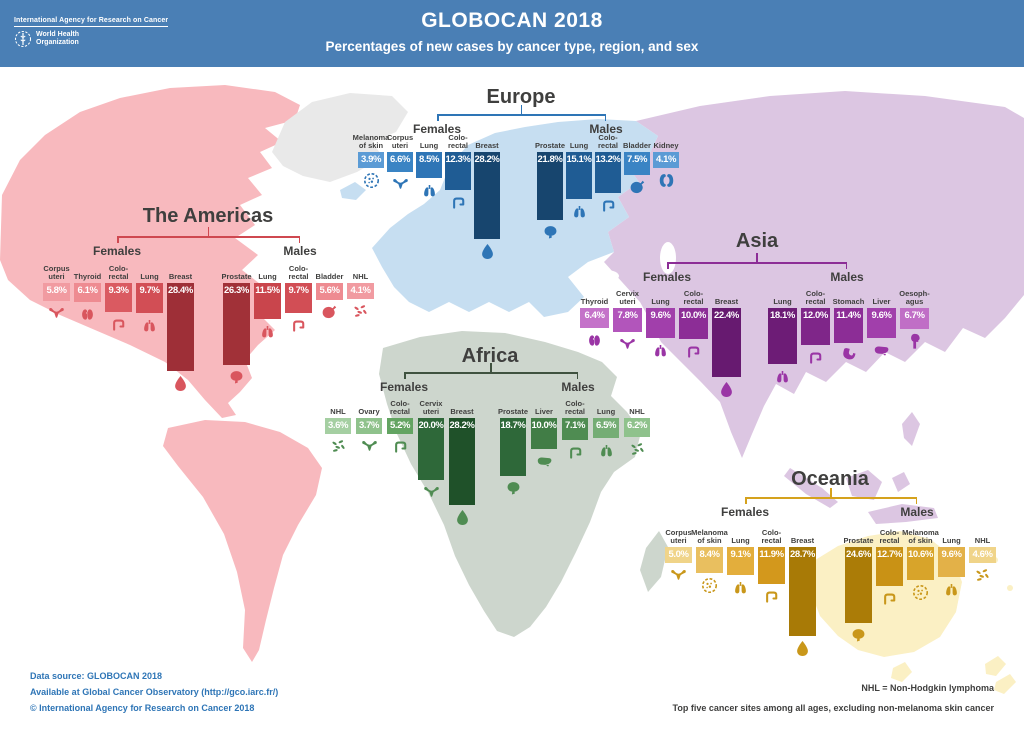 This screenshot has width=1024, height=730. I want to click on map-britain, so click(408, 256).